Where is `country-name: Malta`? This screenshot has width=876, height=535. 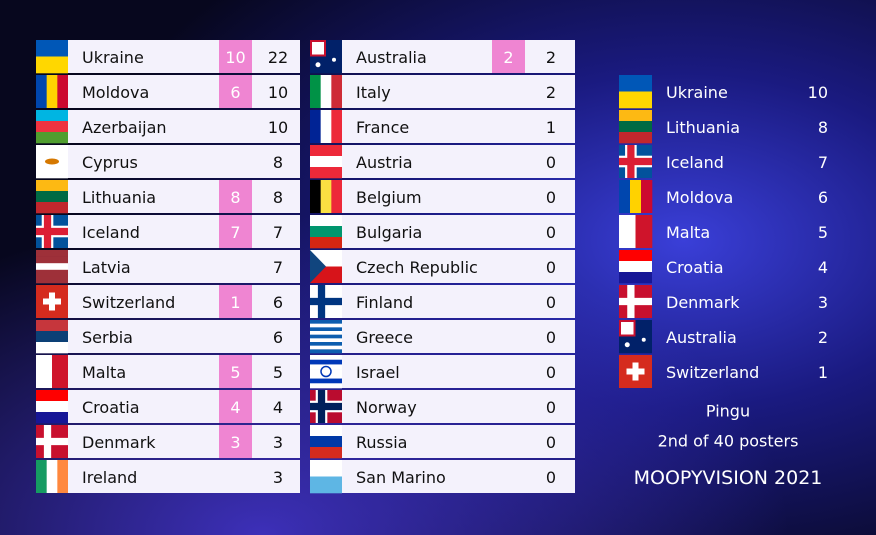
country-name: Malta is located at coordinates (104, 372).